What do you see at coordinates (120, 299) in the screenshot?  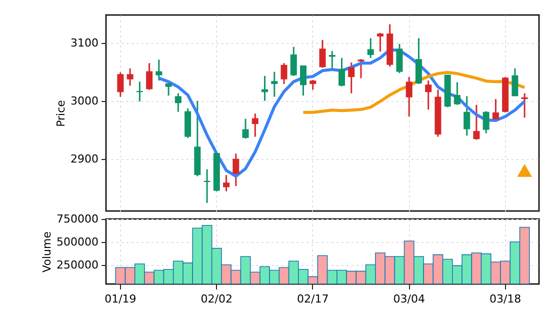 I see `x-tick-label: 01/19` at bounding box center [120, 299].